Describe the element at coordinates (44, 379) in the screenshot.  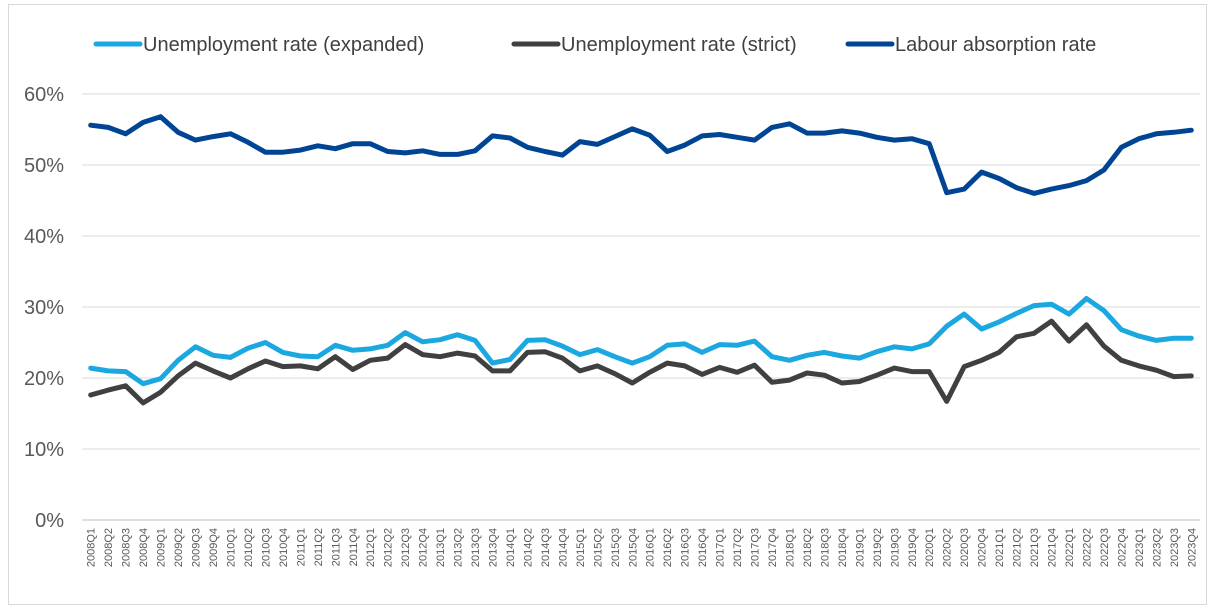
I see `y-tick-label: 20%` at that location.